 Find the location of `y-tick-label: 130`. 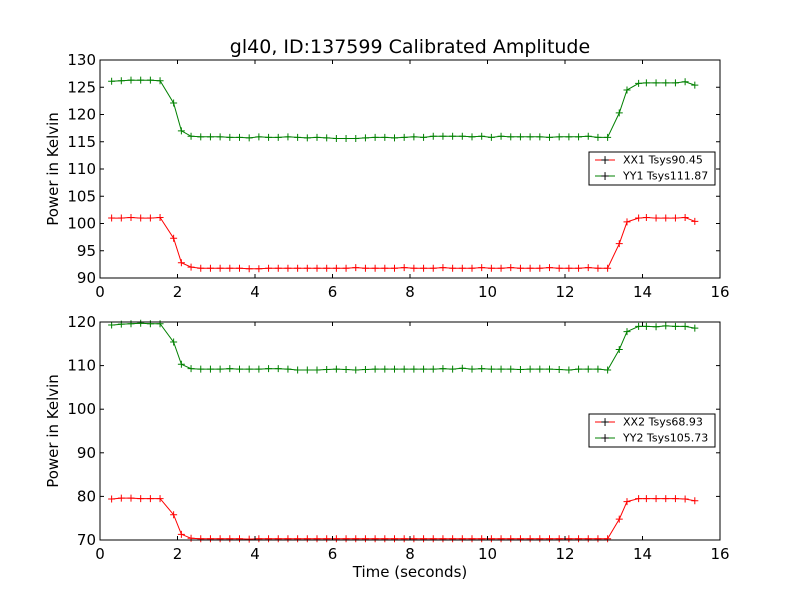

y-tick-label: 130 is located at coordinates (81, 60).